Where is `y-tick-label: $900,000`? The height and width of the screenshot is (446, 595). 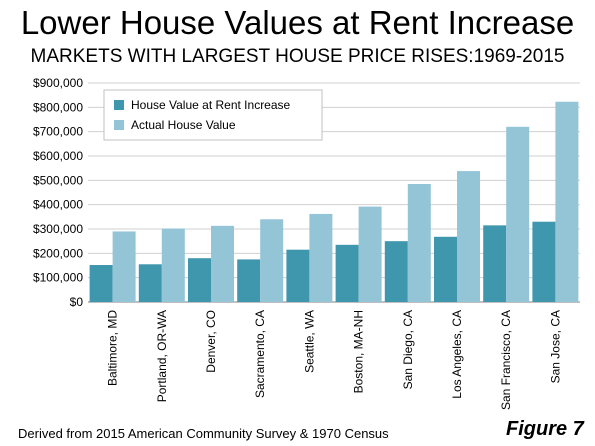 y-tick-label: $900,000 is located at coordinates (58, 83).